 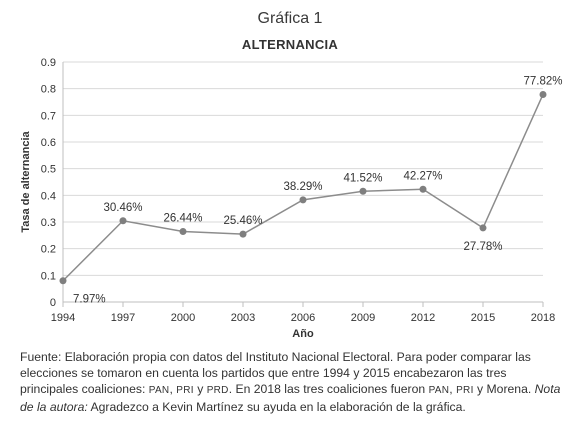 What do you see at coordinates (303, 318) in the screenshot?
I see `x-tick-label: 2006` at bounding box center [303, 318].